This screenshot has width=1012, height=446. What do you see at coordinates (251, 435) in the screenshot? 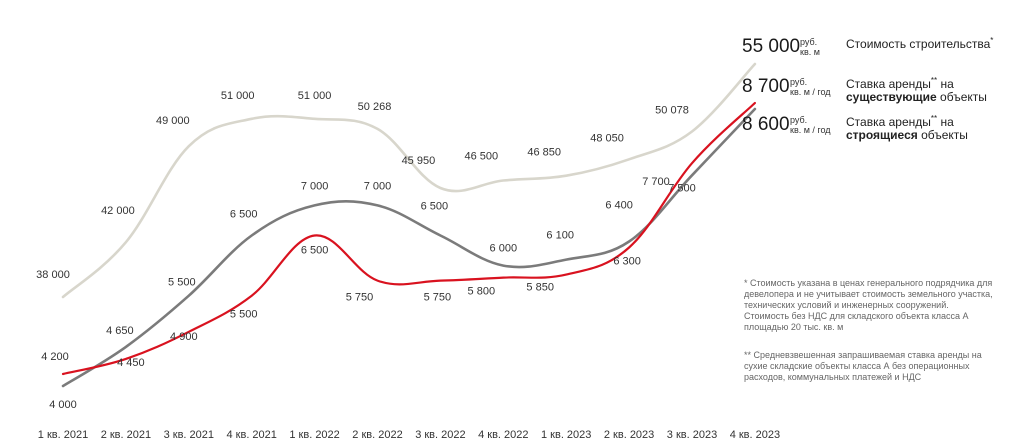
I see `x-tick-label: 4 кв. 2021` at bounding box center [251, 435].